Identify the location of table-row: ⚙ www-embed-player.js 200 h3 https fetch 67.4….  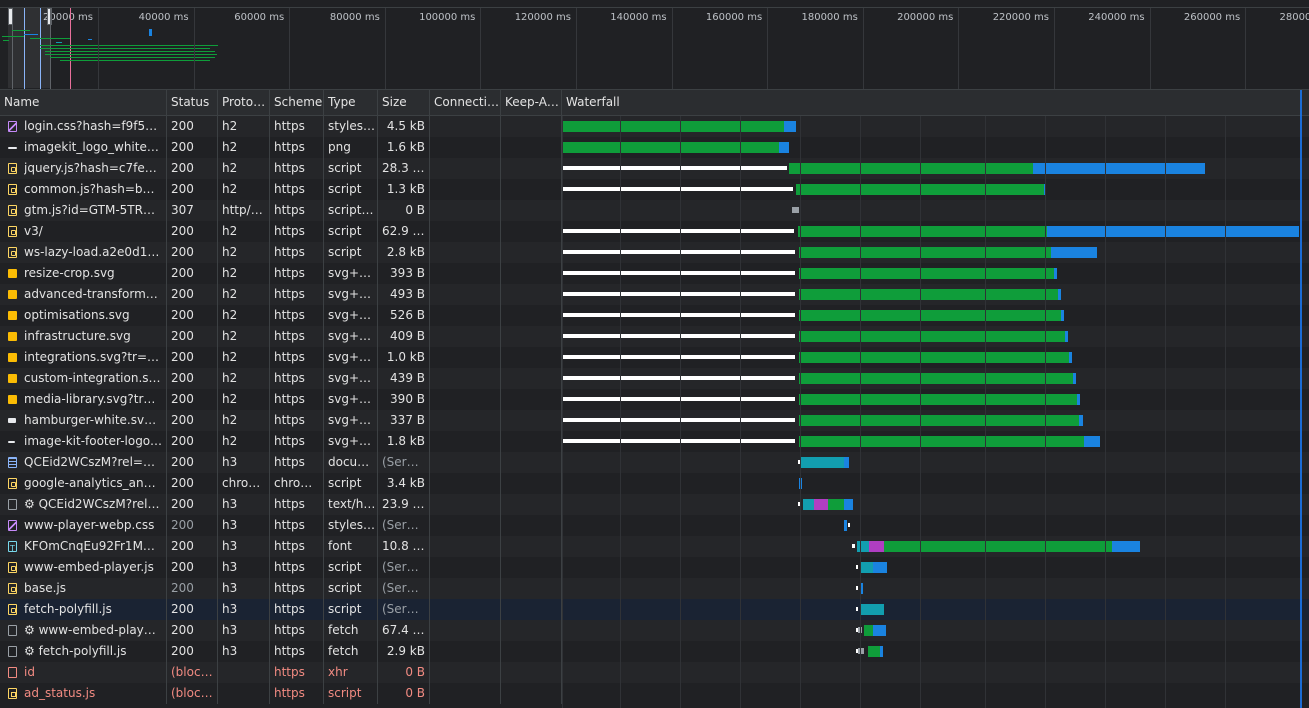
(654, 630).